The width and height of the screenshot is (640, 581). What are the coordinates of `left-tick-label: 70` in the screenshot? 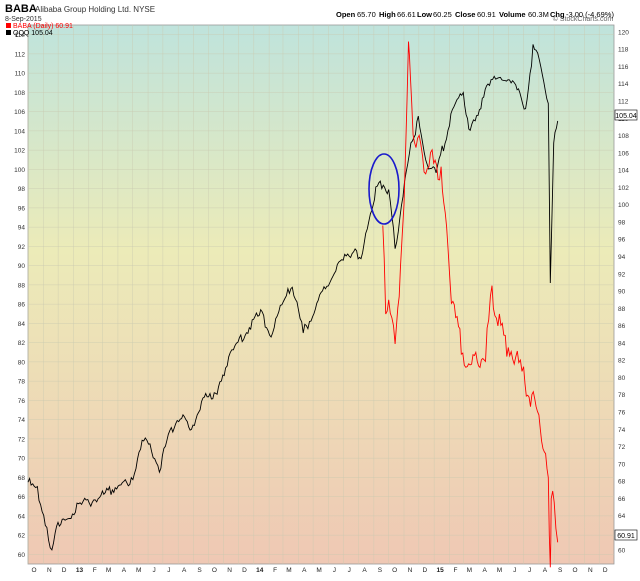 It's located at (22, 459).